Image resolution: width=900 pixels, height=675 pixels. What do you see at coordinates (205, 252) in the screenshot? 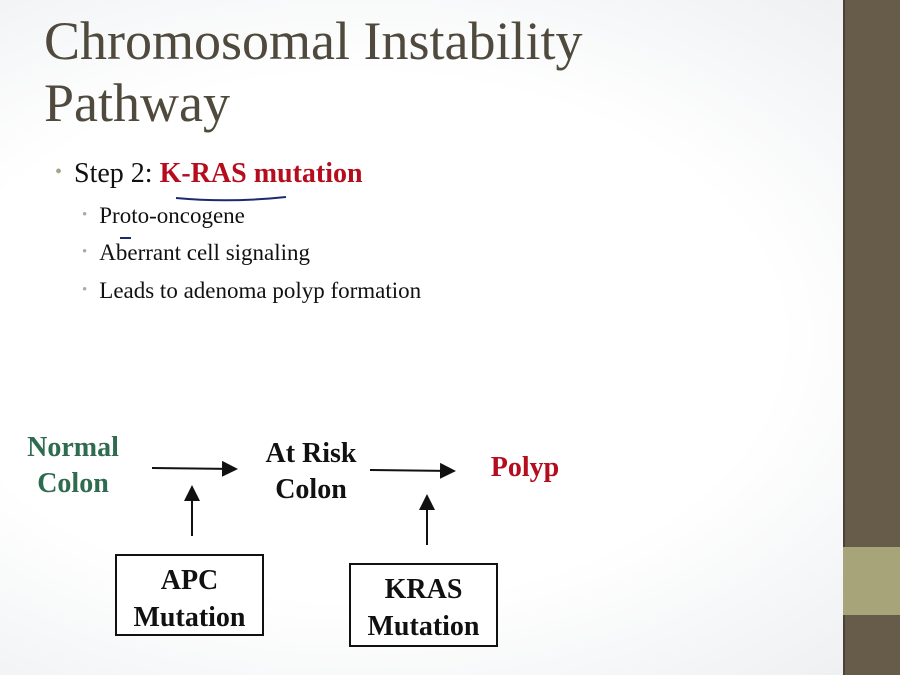
I see `sub-bullet-text: Aberrant cell signaling` at bounding box center [205, 252].